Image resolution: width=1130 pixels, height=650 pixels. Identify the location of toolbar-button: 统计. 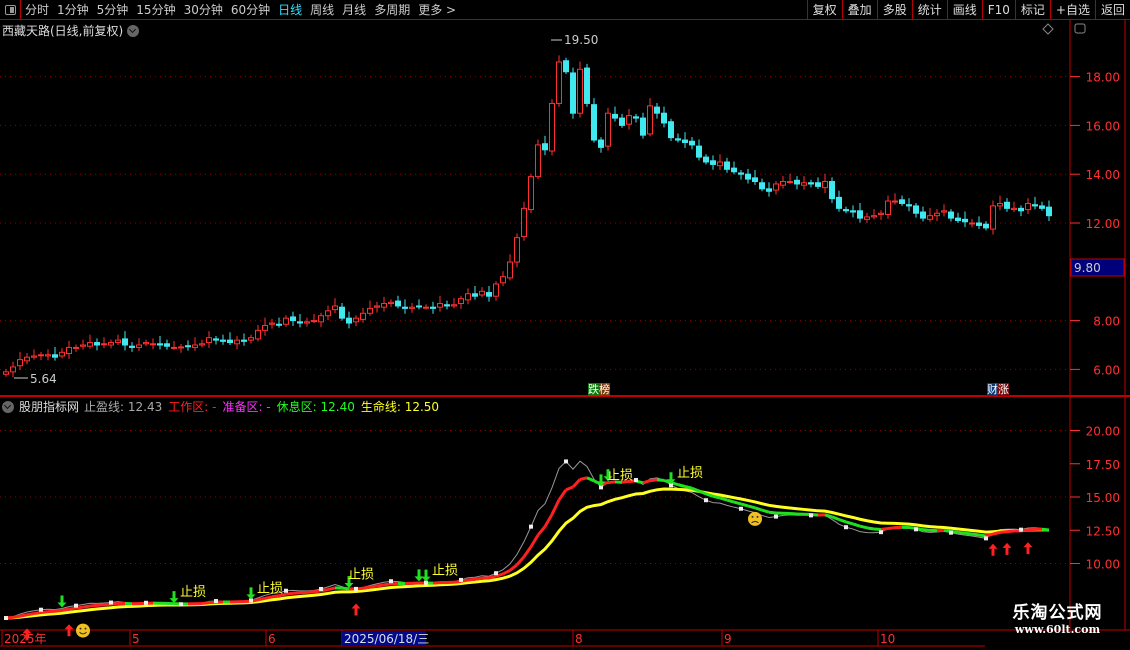
(929, 10).